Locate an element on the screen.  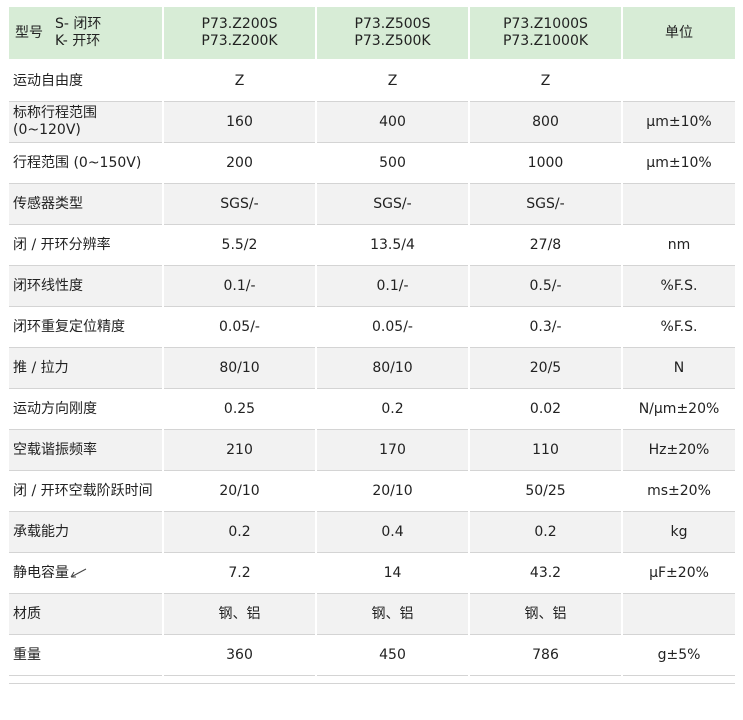
value-model-1: 80/10 is located at coordinates (239, 368).